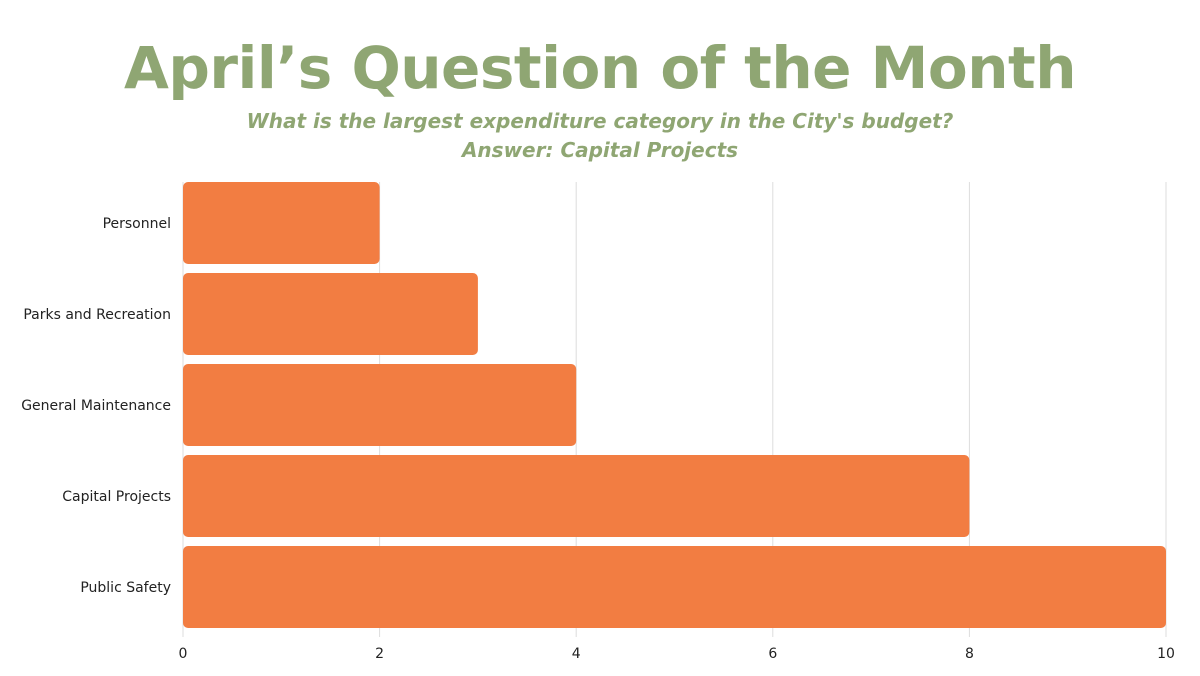  What do you see at coordinates (600, 68) in the screenshot?
I see `chart-title: April’s Question of the Month` at bounding box center [600, 68].